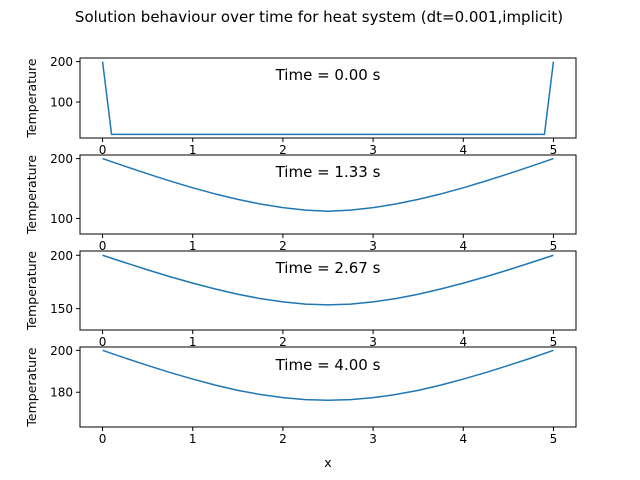 This screenshot has height=480, width=640. Describe the element at coordinates (61, 393) in the screenshot. I see `y-tick-label: 180` at that location.